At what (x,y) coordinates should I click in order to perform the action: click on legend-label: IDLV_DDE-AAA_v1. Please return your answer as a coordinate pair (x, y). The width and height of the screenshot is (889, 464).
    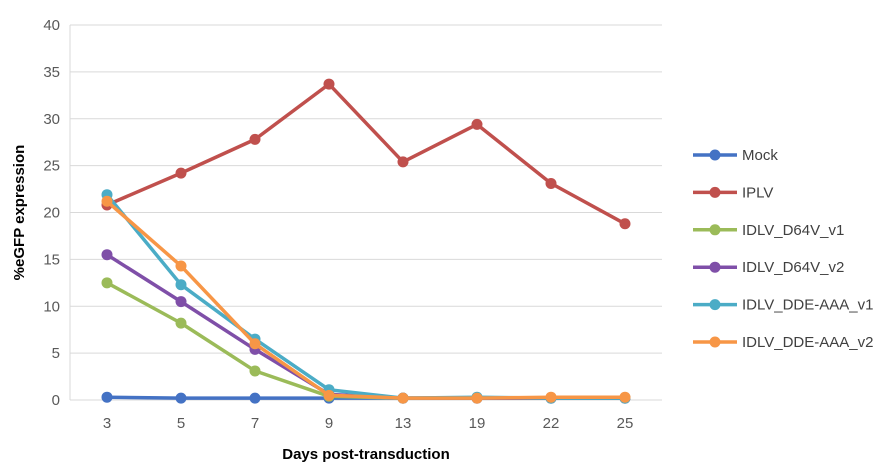
    Looking at the image, I should click on (807, 305).